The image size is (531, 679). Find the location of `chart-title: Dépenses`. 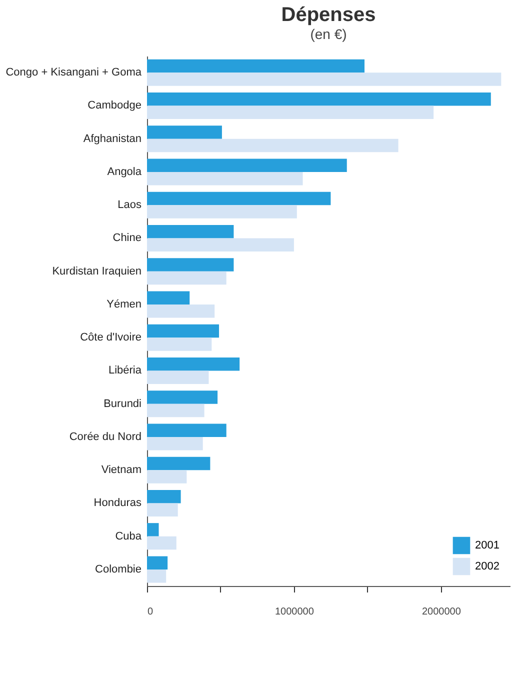

chart-title: Dépenses is located at coordinates (328, 15).